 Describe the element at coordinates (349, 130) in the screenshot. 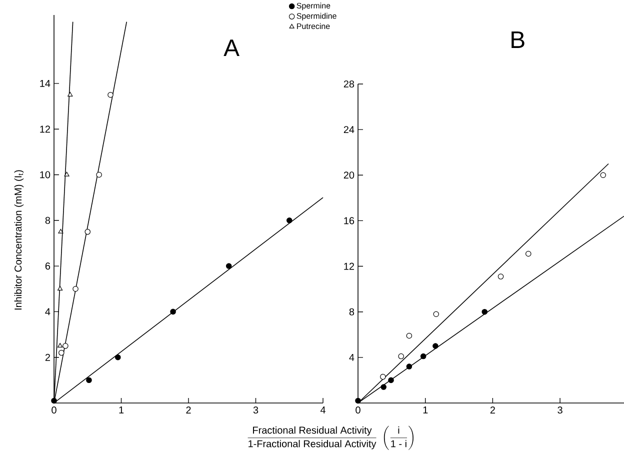

I see `y-tick-label: 24` at that location.